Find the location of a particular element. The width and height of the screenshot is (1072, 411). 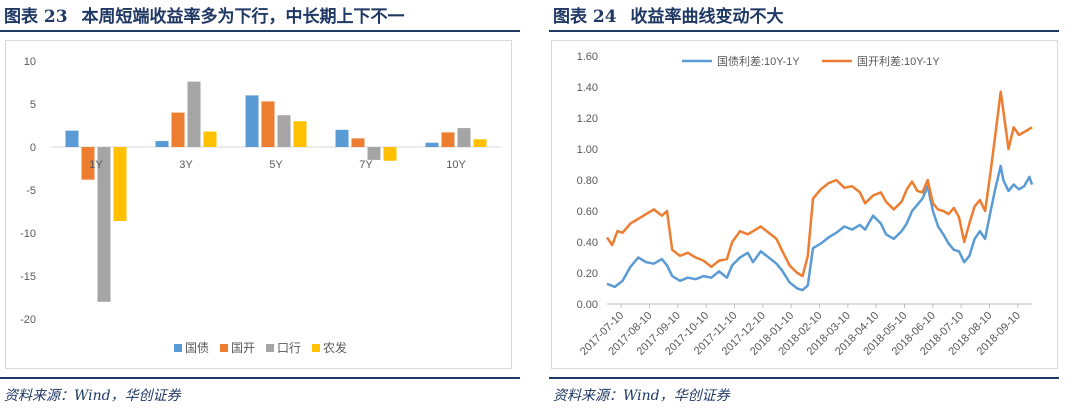

bar-口行-3Y is located at coordinates (194, 114).